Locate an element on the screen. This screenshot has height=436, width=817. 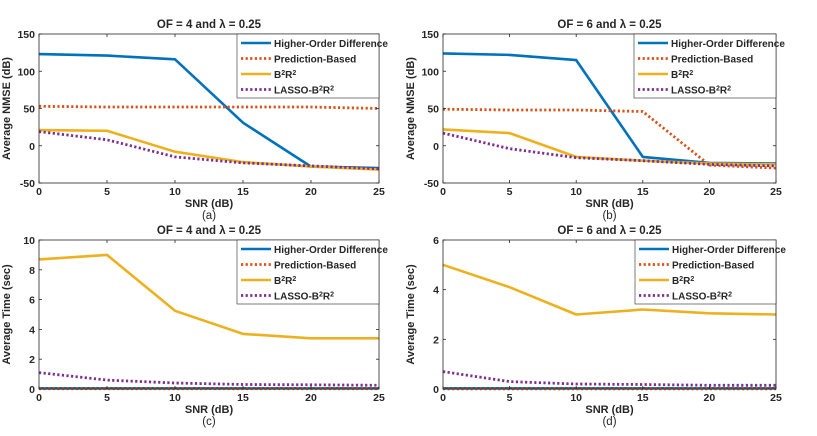
panel-label: (b) is located at coordinates (609, 216).